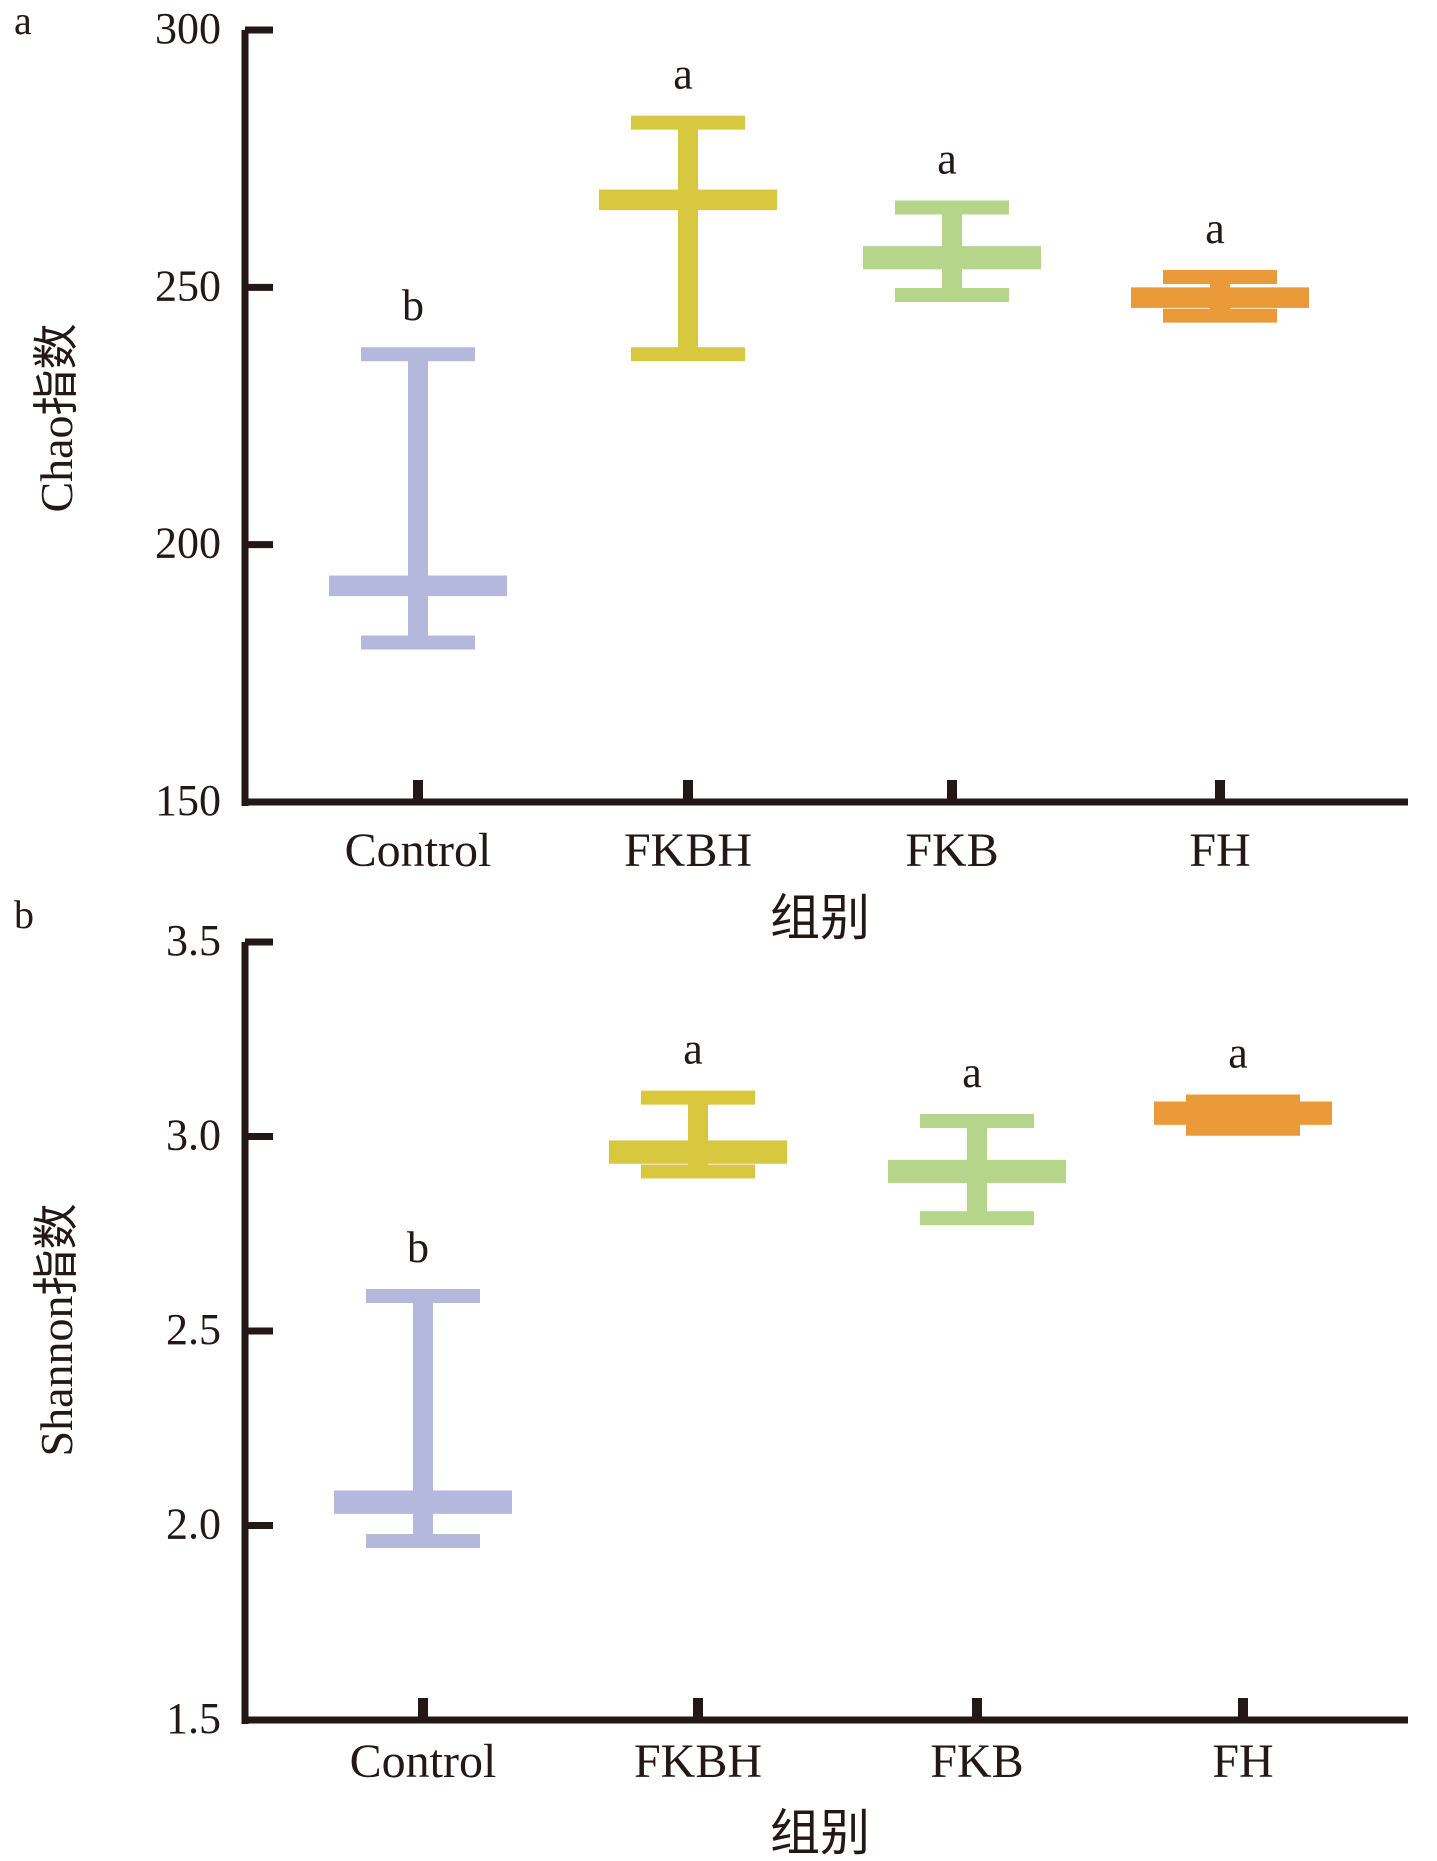 This screenshot has width=1437, height=1861. What do you see at coordinates (193, 940) in the screenshot?
I see `y-tick-label: 3.5` at bounding box center [193, 940].